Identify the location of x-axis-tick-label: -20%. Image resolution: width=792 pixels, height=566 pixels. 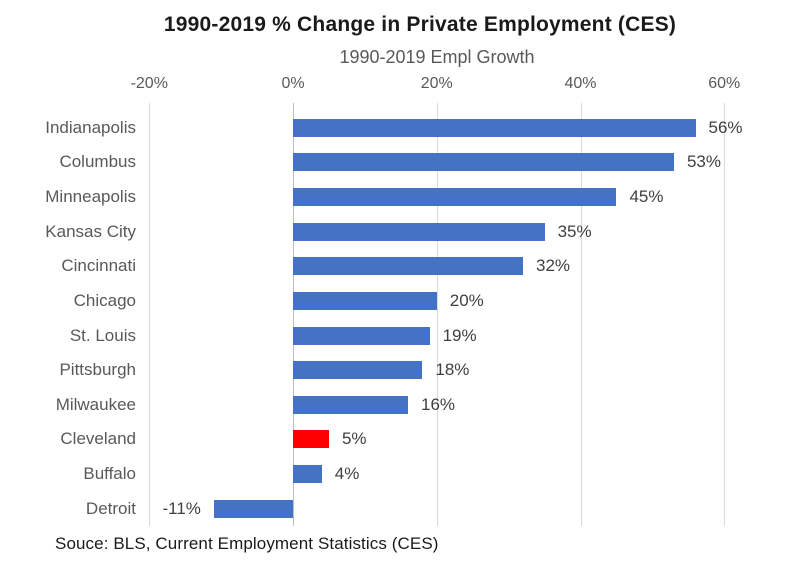
(149, 83).